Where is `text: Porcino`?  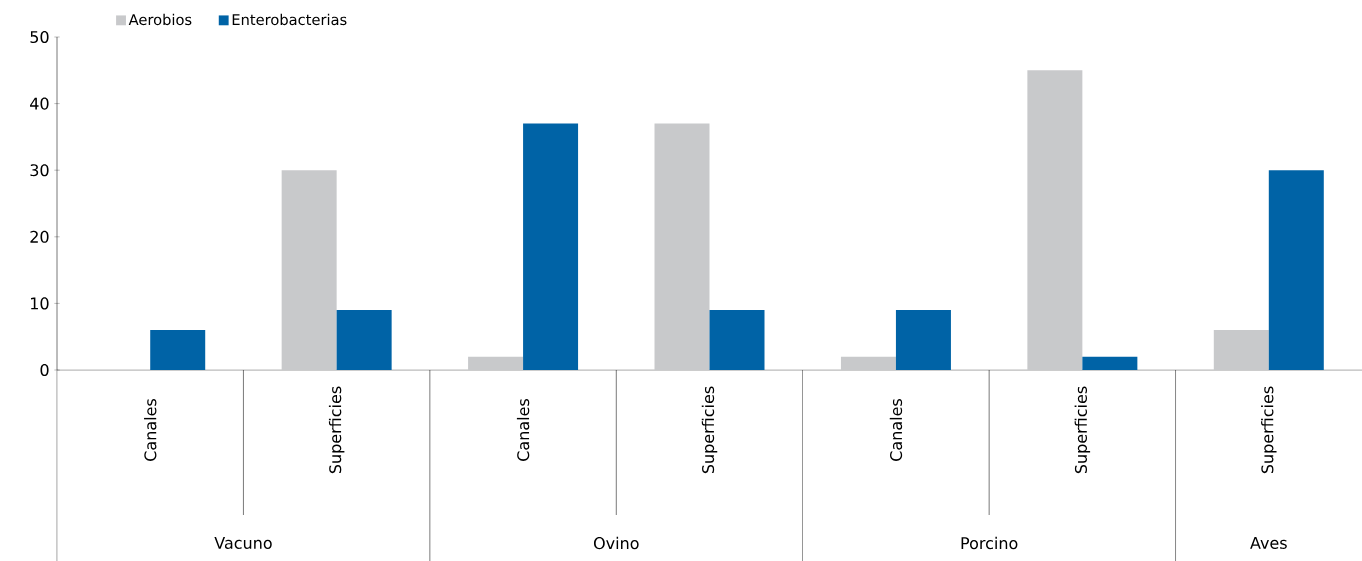
text: Porcino is located at coordinates (989, 543).